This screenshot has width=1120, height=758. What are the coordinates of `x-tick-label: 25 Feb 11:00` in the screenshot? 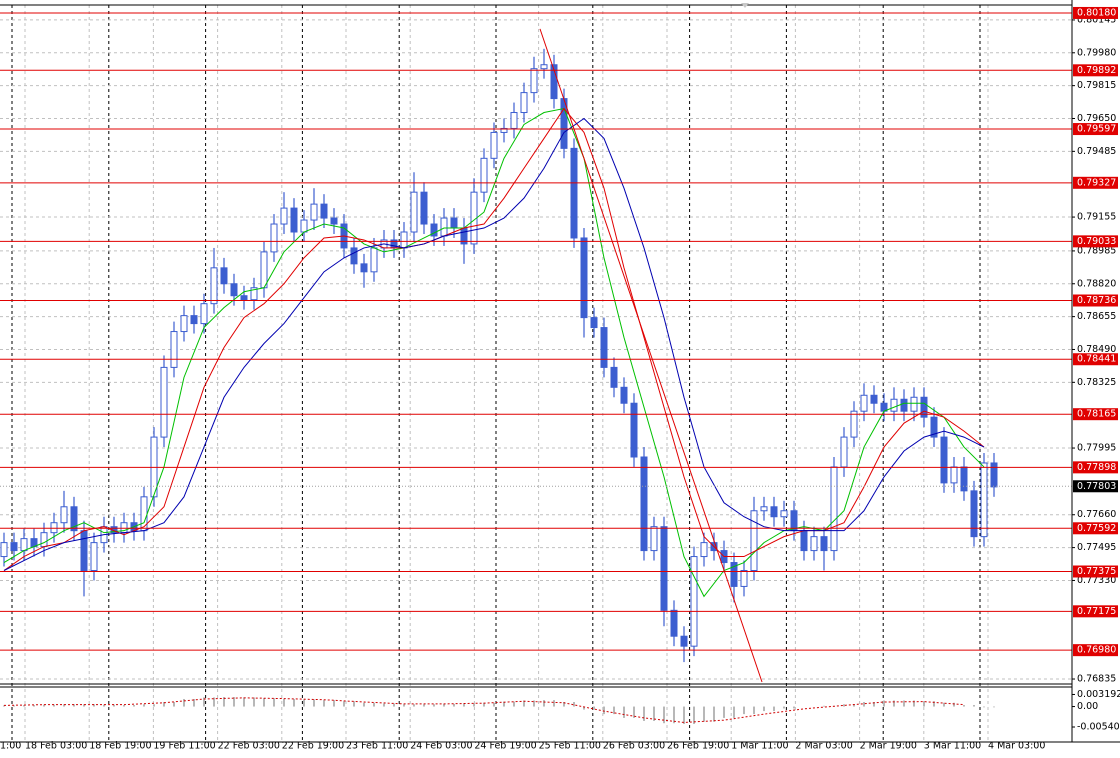 It's located at (570, 746).